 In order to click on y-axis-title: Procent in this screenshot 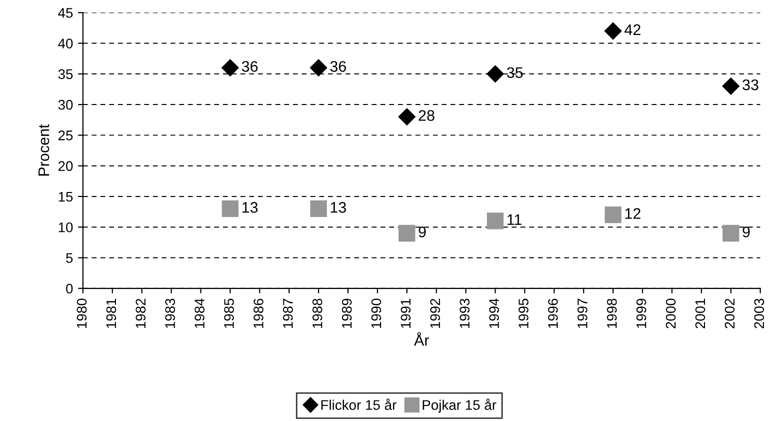, I will do `click(44, 150)`.